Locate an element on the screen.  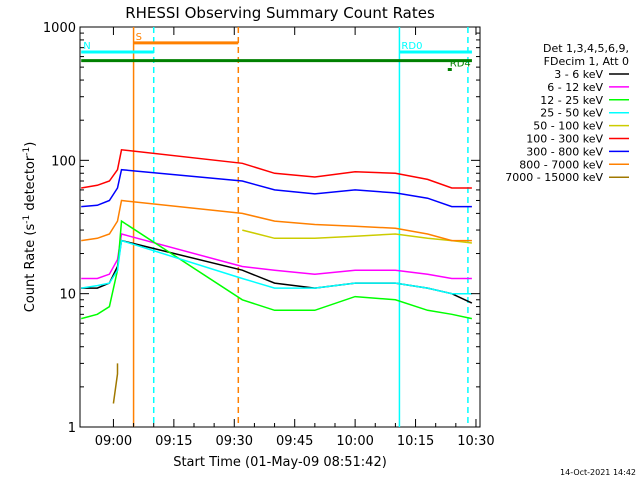
y-axis-label-part1: Count Rate (s is located at coordinates (30, 268).